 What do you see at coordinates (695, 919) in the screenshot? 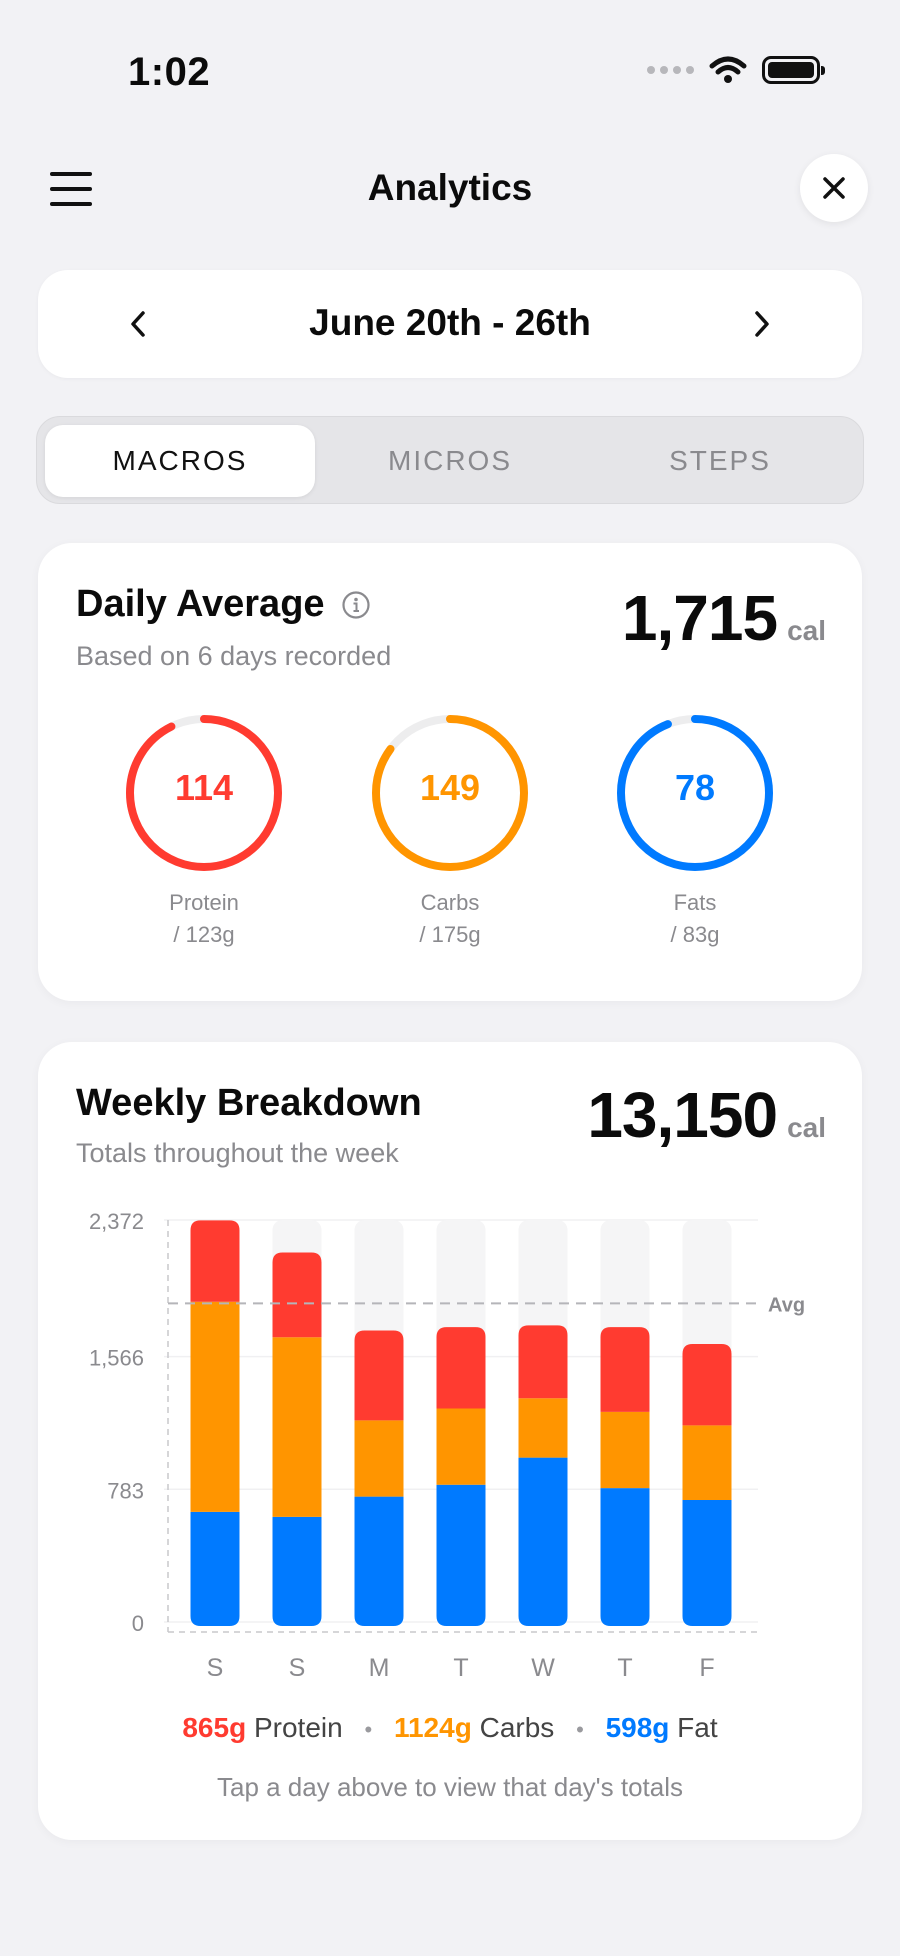
I see `fats-label: Fats / 83g` at bounding box center [695, 919].